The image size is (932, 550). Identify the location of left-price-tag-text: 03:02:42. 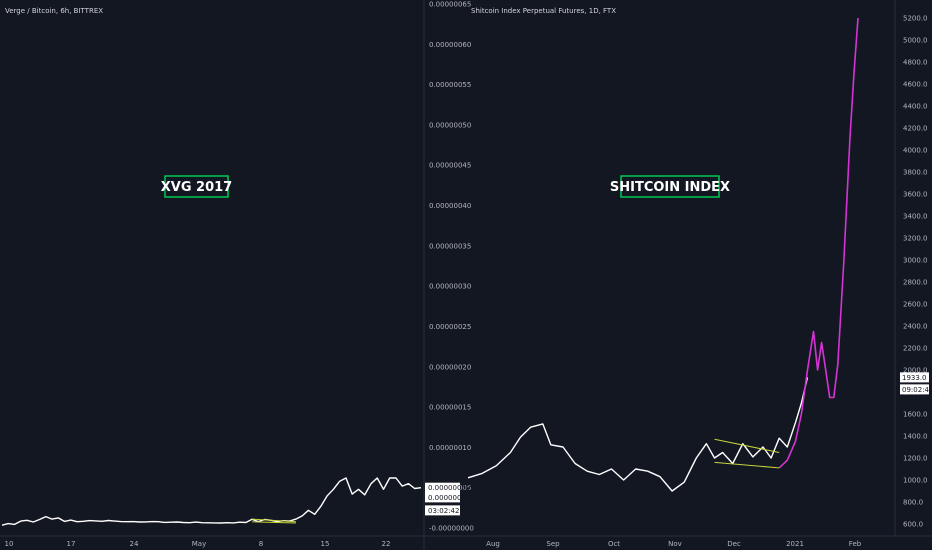
(443, 511).